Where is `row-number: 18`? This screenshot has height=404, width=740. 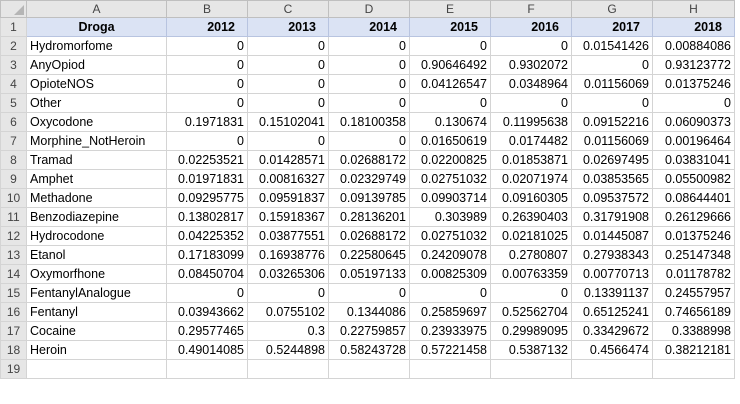
row-number: 18 is located at coordinates (13, 350).